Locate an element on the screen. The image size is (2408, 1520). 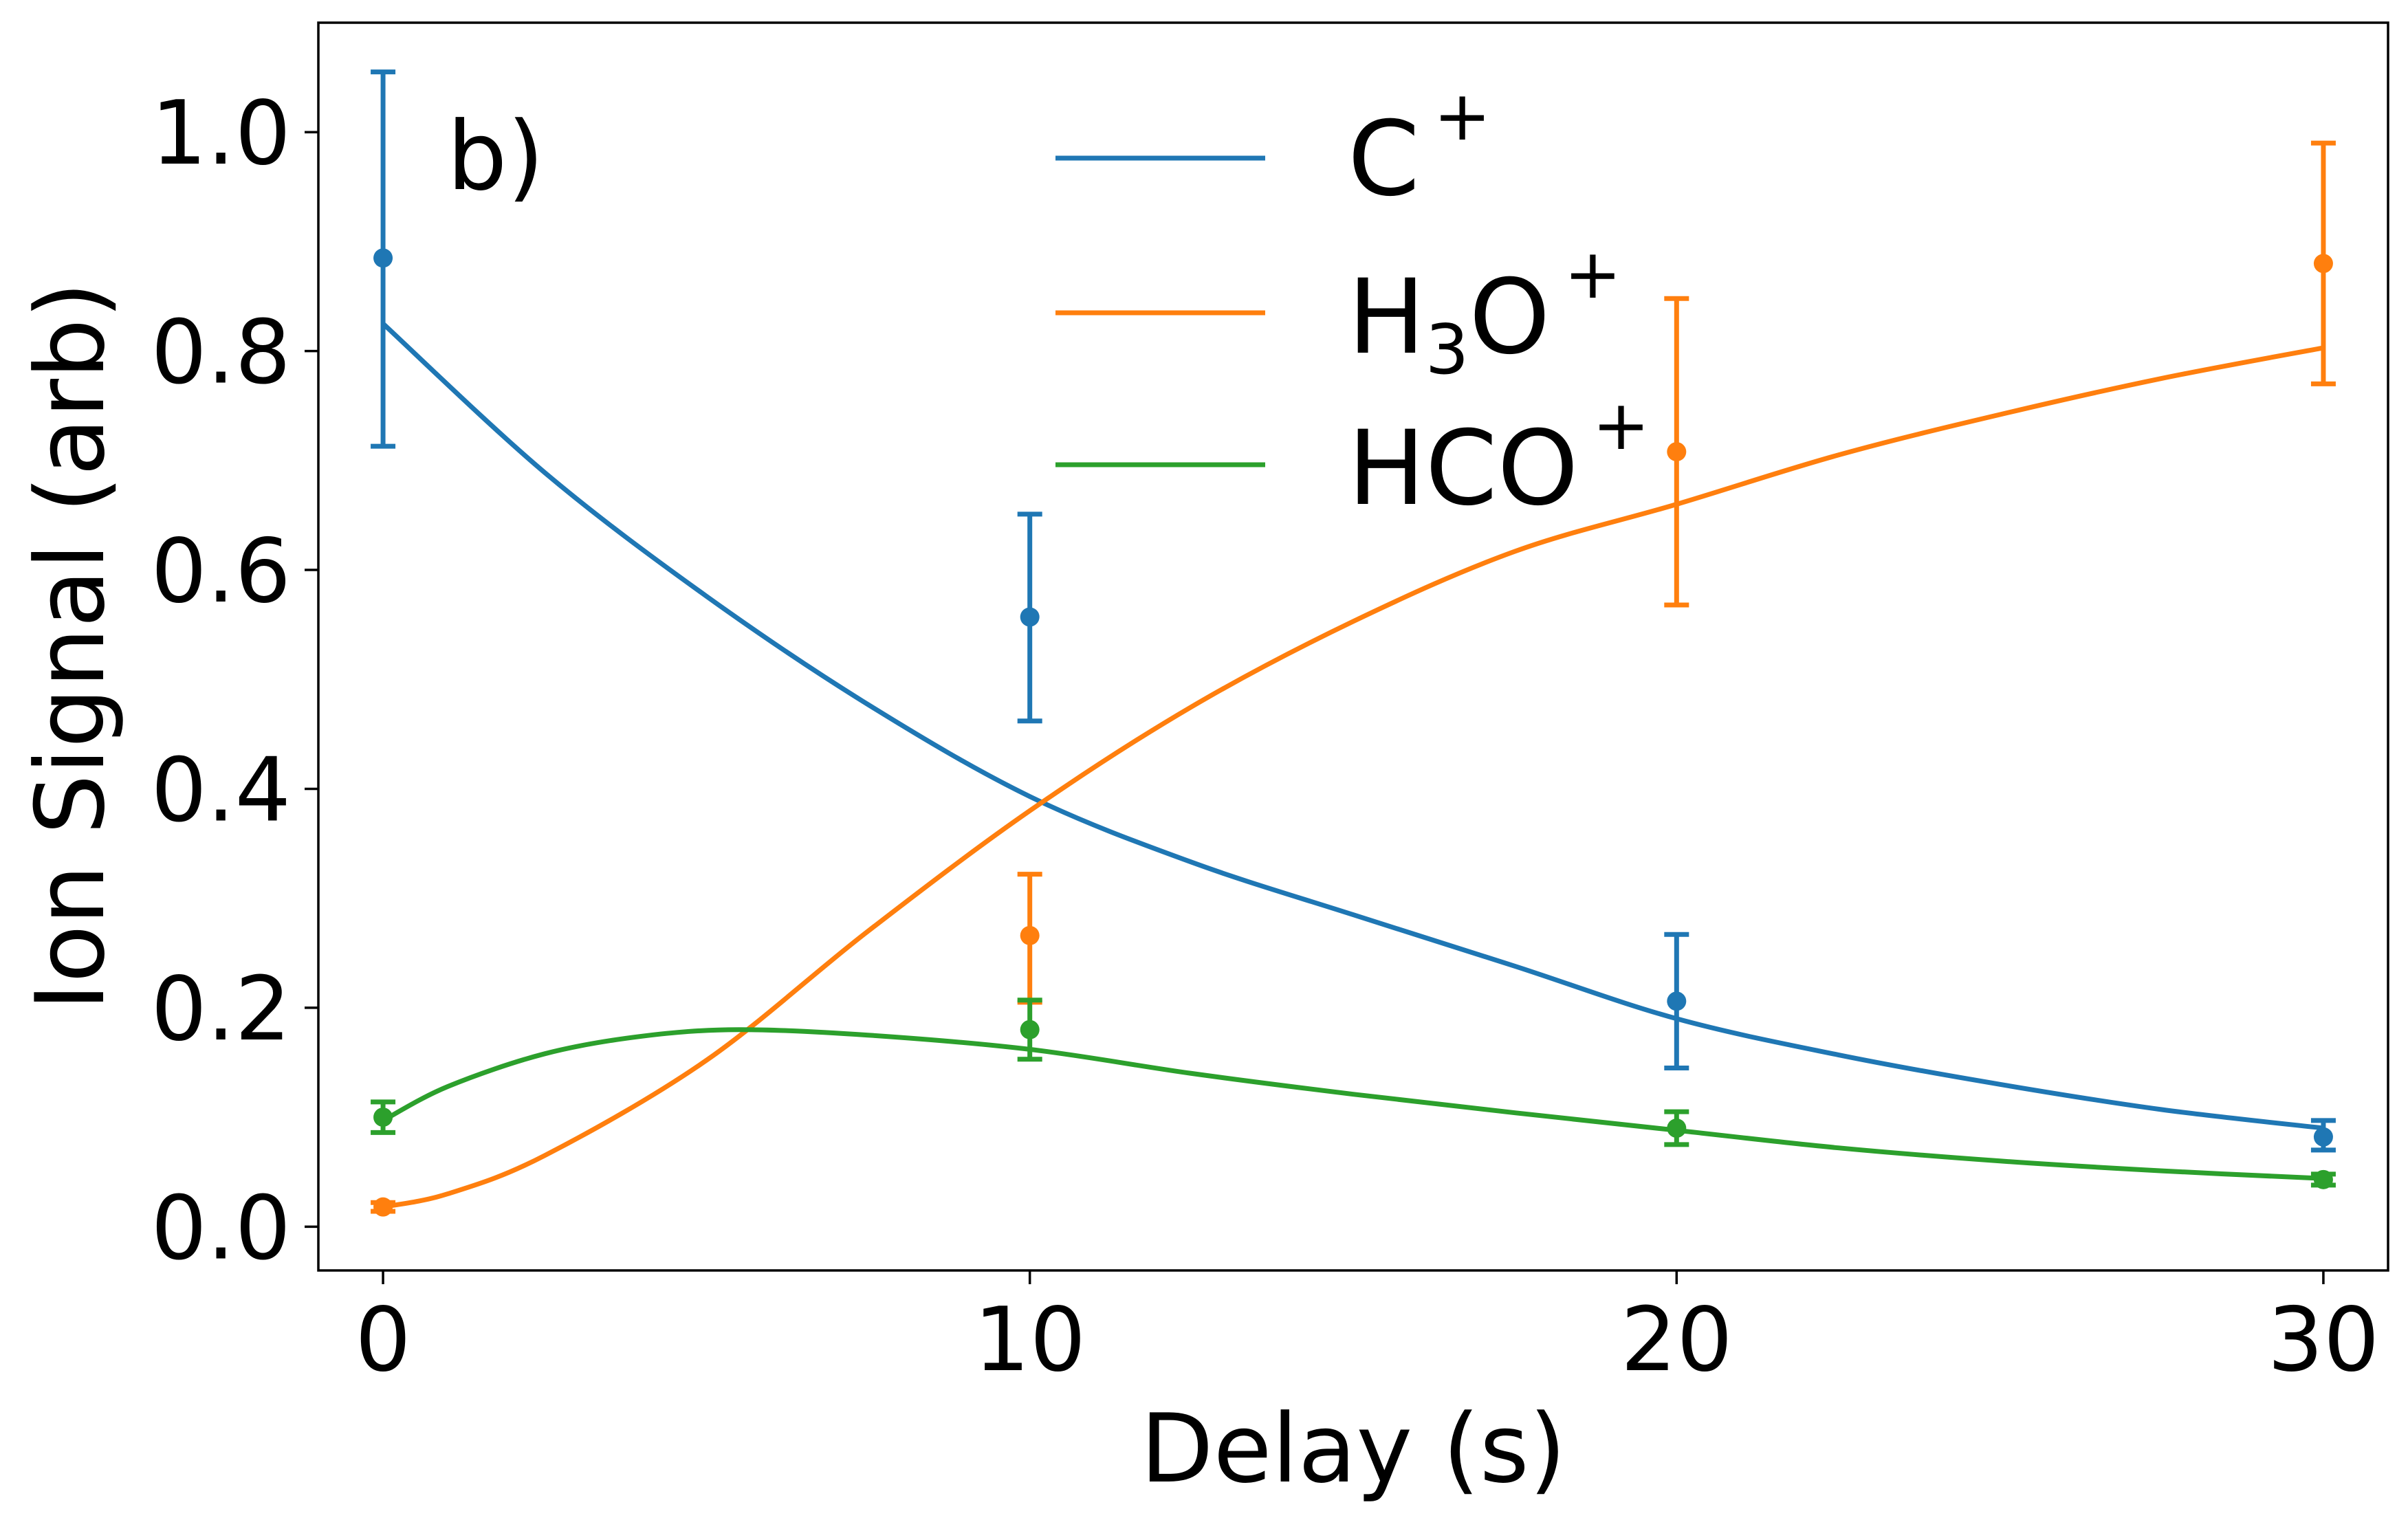
y-tick-label-1: 0.2 is located at coordinates (221, 1009).